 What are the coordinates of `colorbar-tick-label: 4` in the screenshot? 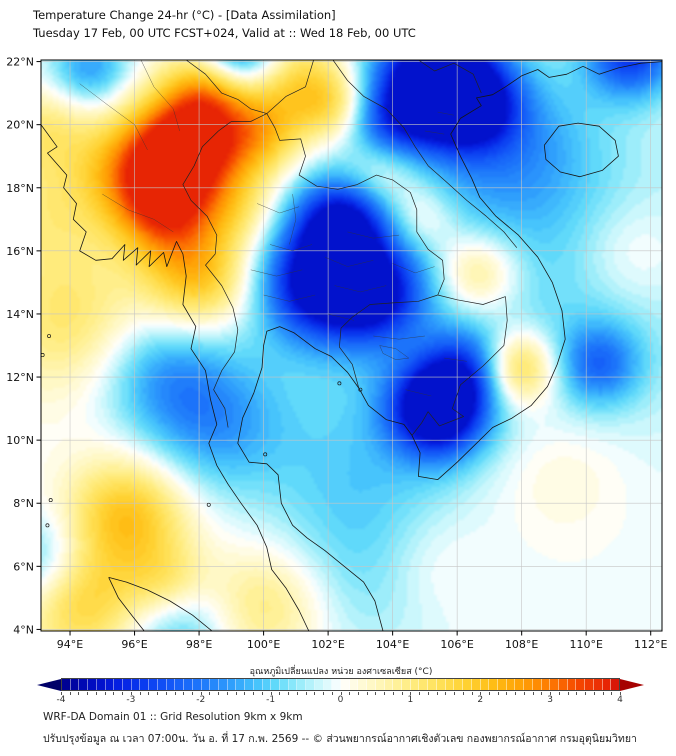 It's located at (620, 700).